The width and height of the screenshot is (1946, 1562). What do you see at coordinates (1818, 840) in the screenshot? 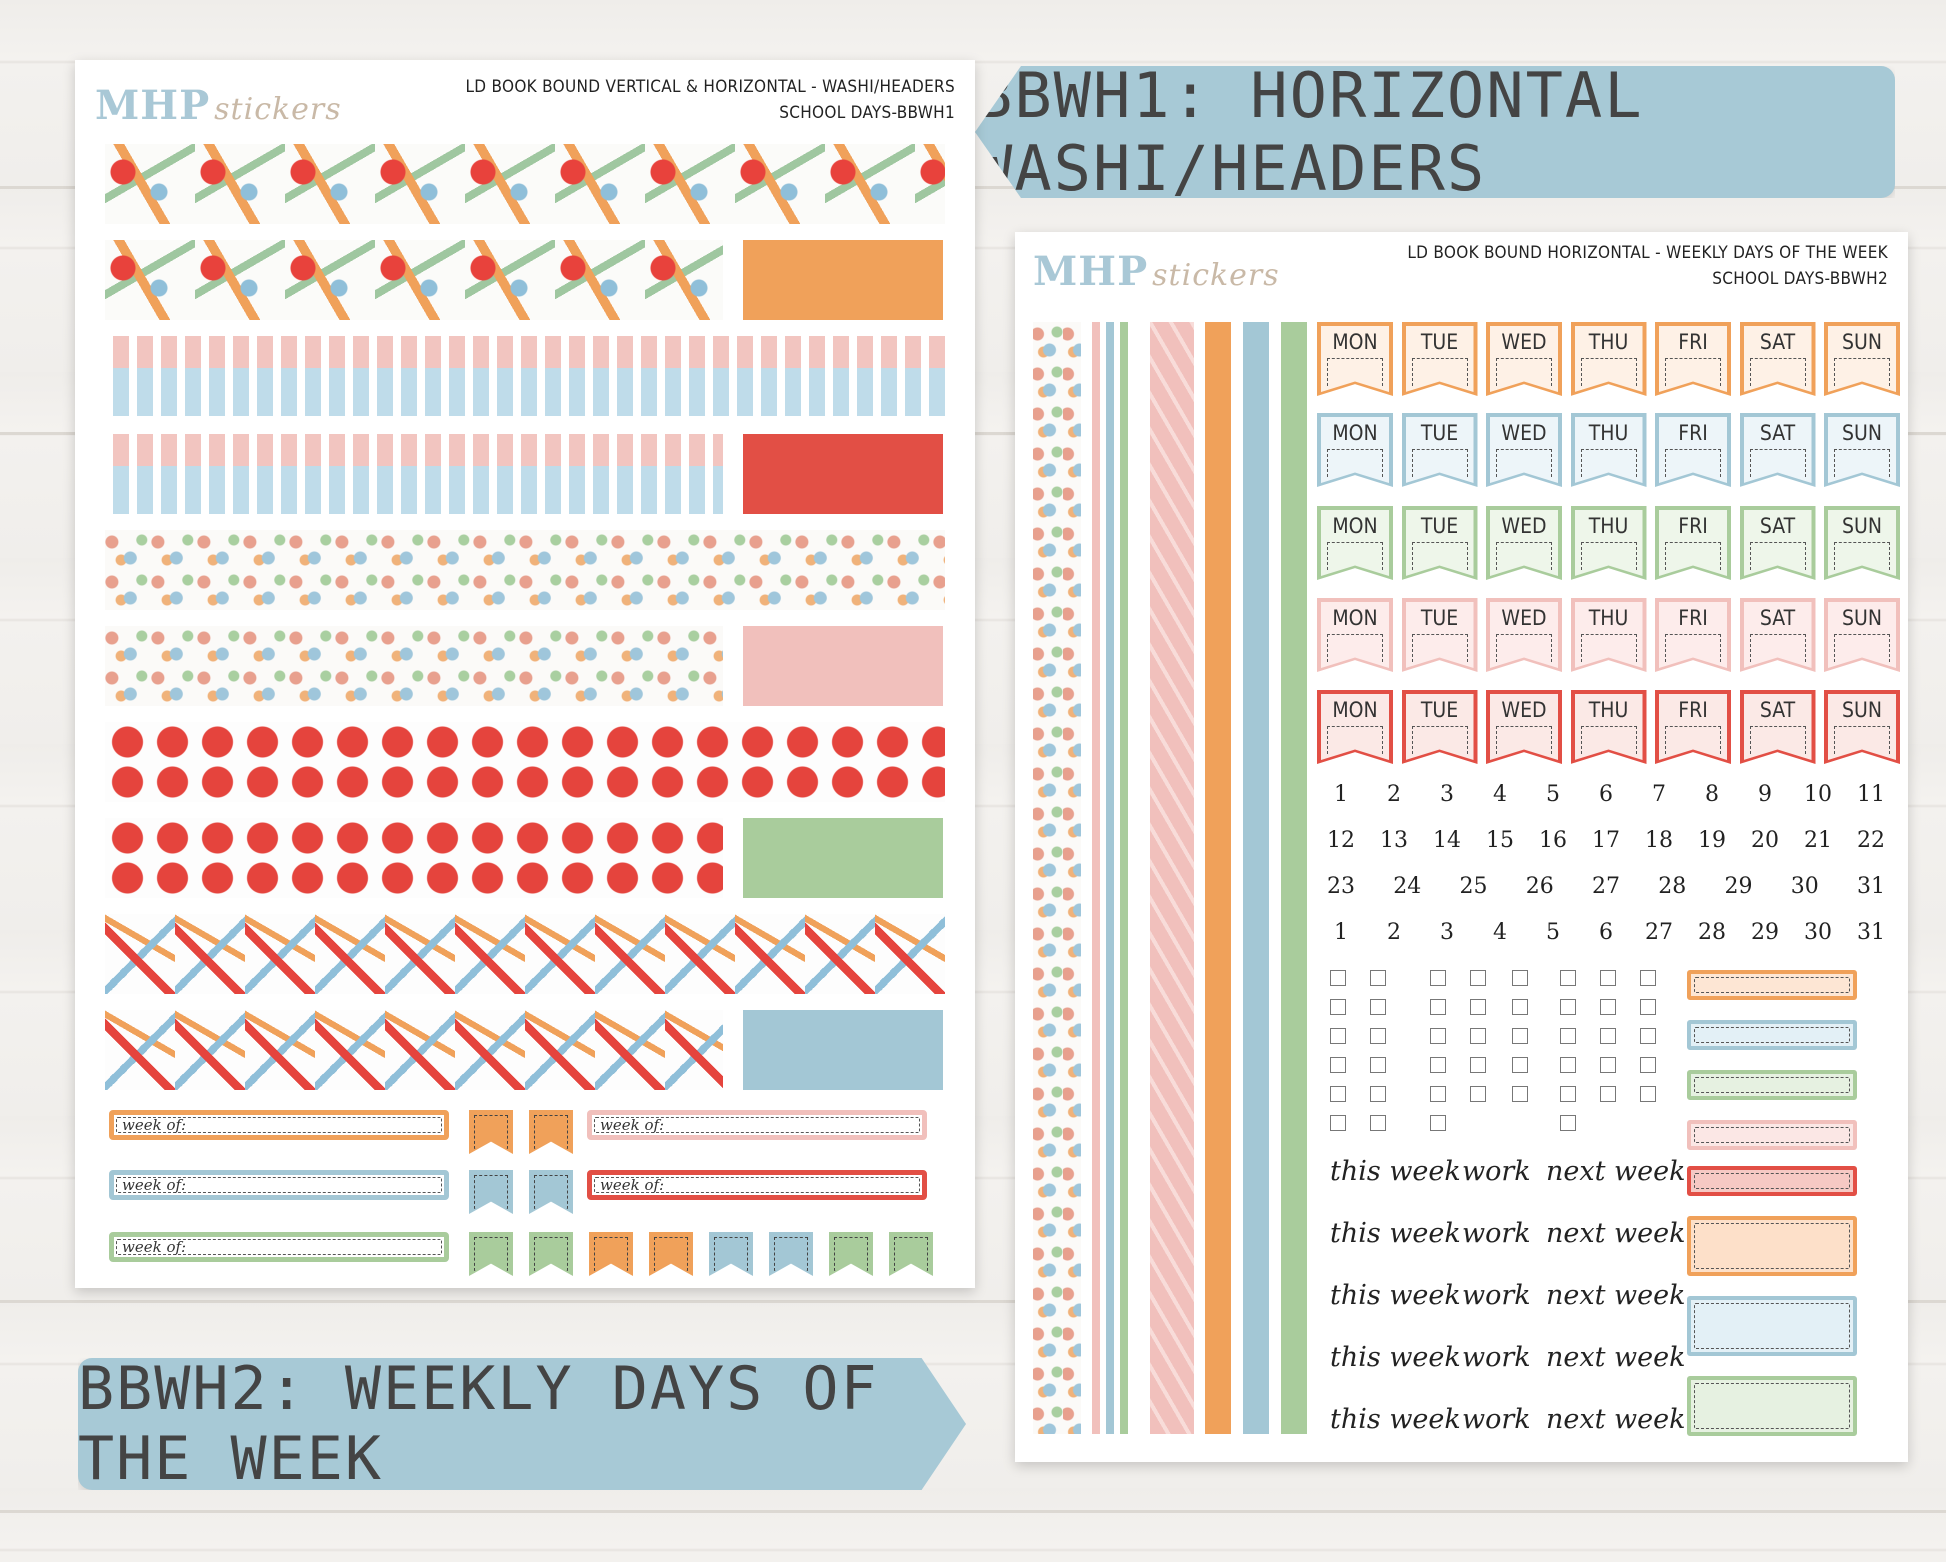
I see `date-number: 21` at bounding box center [1818, 840].